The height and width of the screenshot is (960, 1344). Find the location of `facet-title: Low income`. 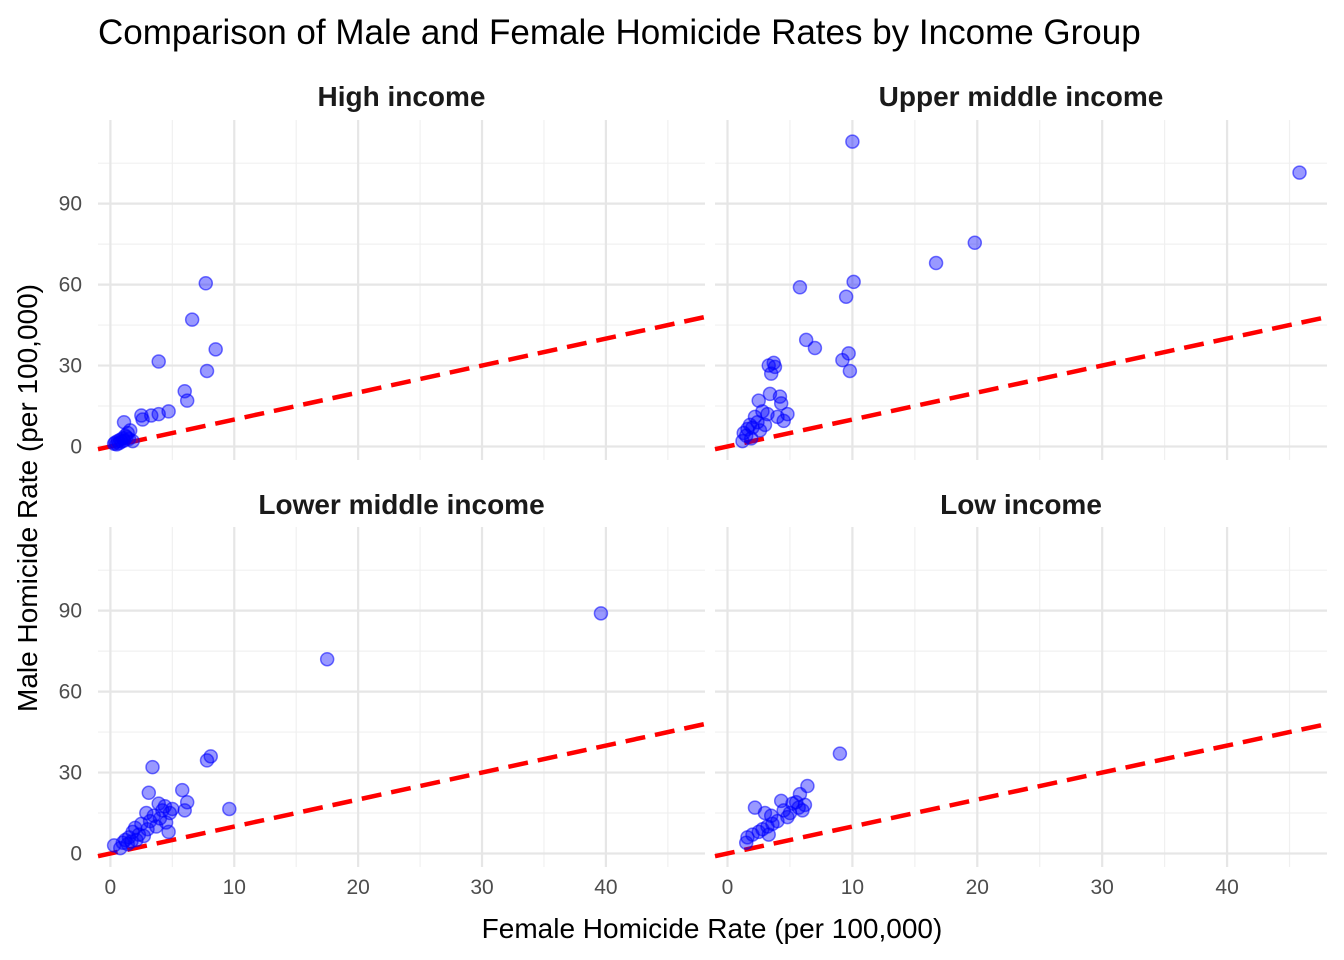

facet-title: Low income is located at coordinates (1021, 504).